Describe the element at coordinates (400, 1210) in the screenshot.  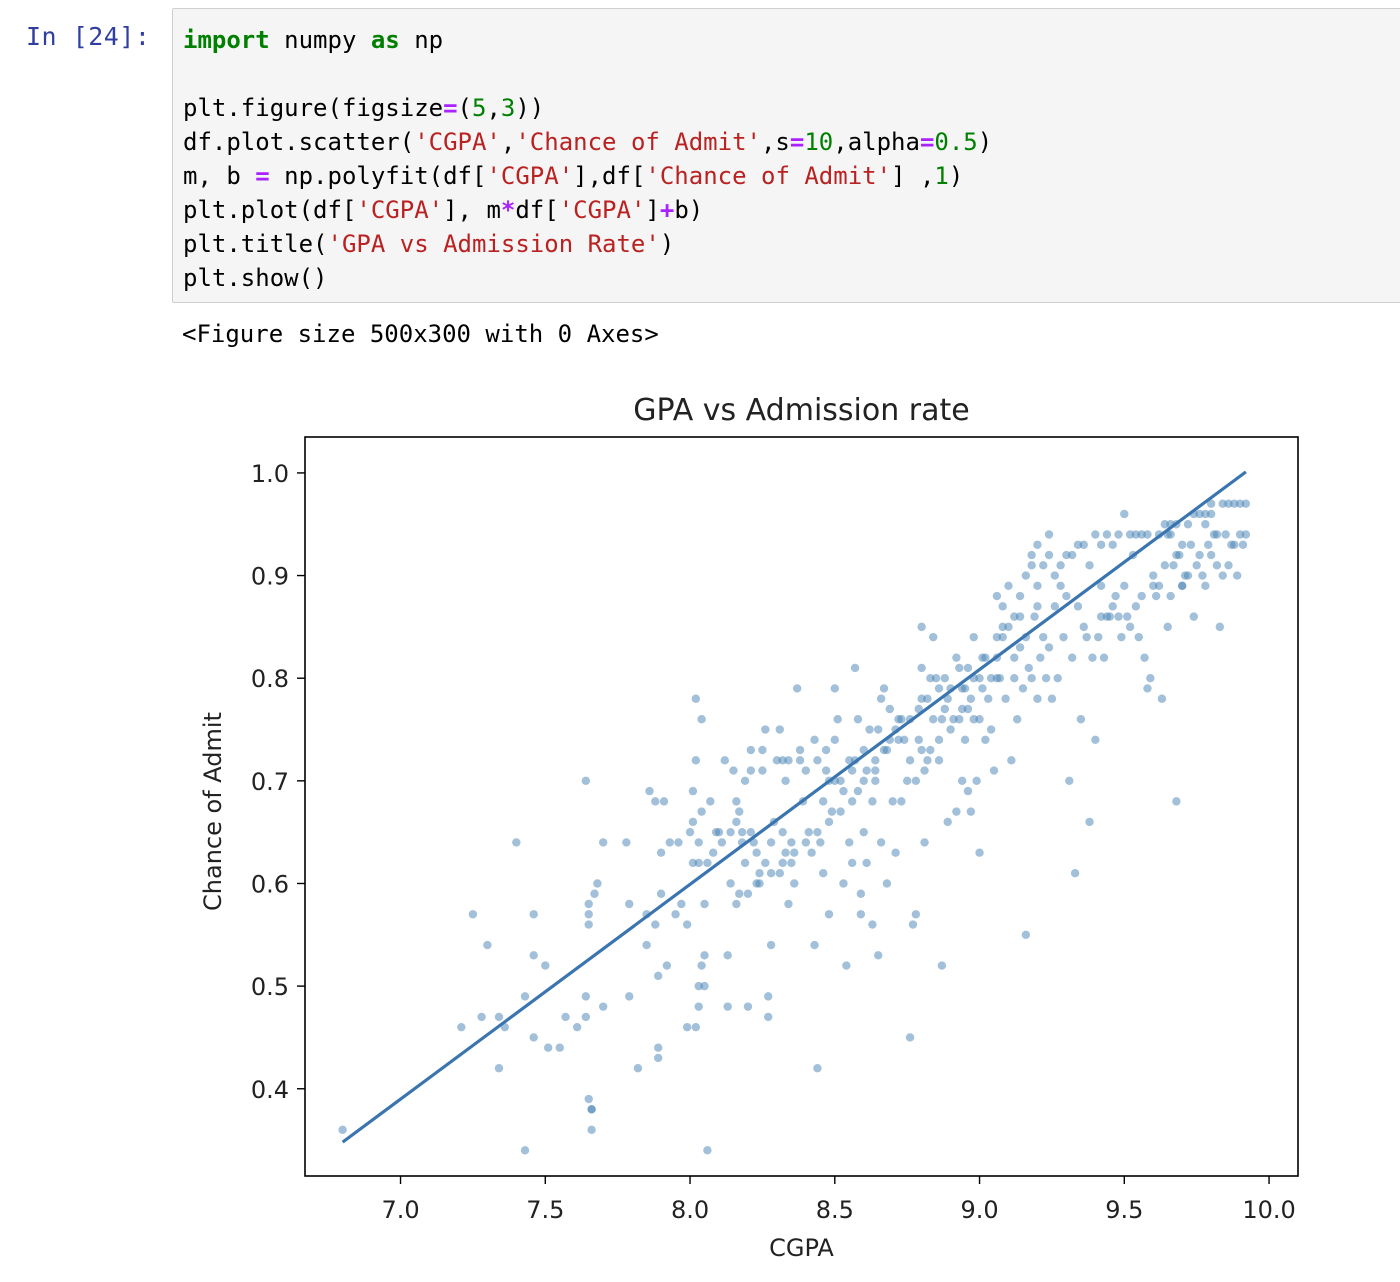
I see `x-tick-label: 7.0` at that location.